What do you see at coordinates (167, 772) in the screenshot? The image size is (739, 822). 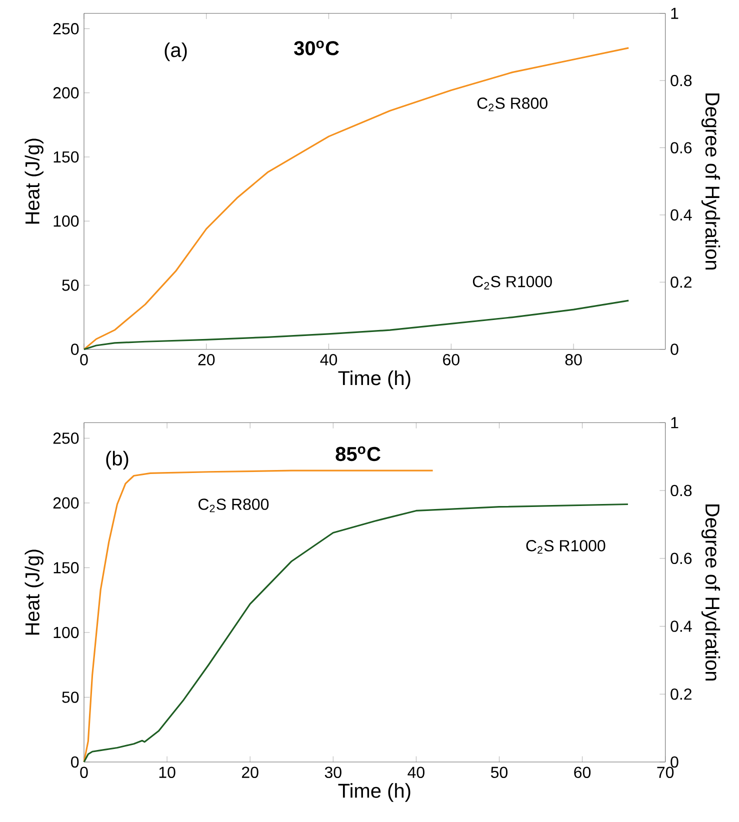 I see `x-tick-label: 10` at bounding box center [167, 772].